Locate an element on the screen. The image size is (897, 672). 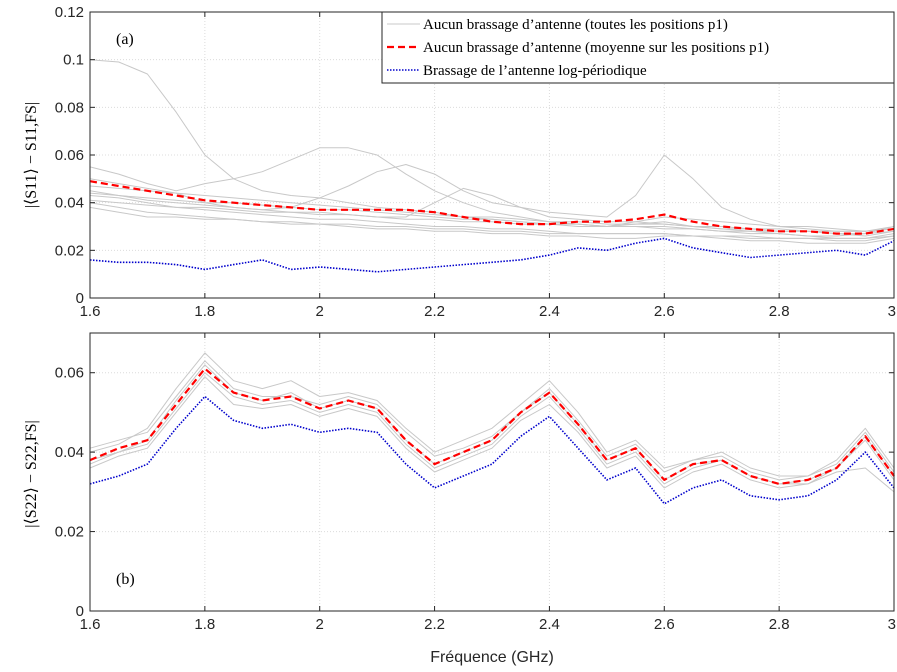
panel-a-ytick-label-0: 0 is located at coordinates (80, 298).